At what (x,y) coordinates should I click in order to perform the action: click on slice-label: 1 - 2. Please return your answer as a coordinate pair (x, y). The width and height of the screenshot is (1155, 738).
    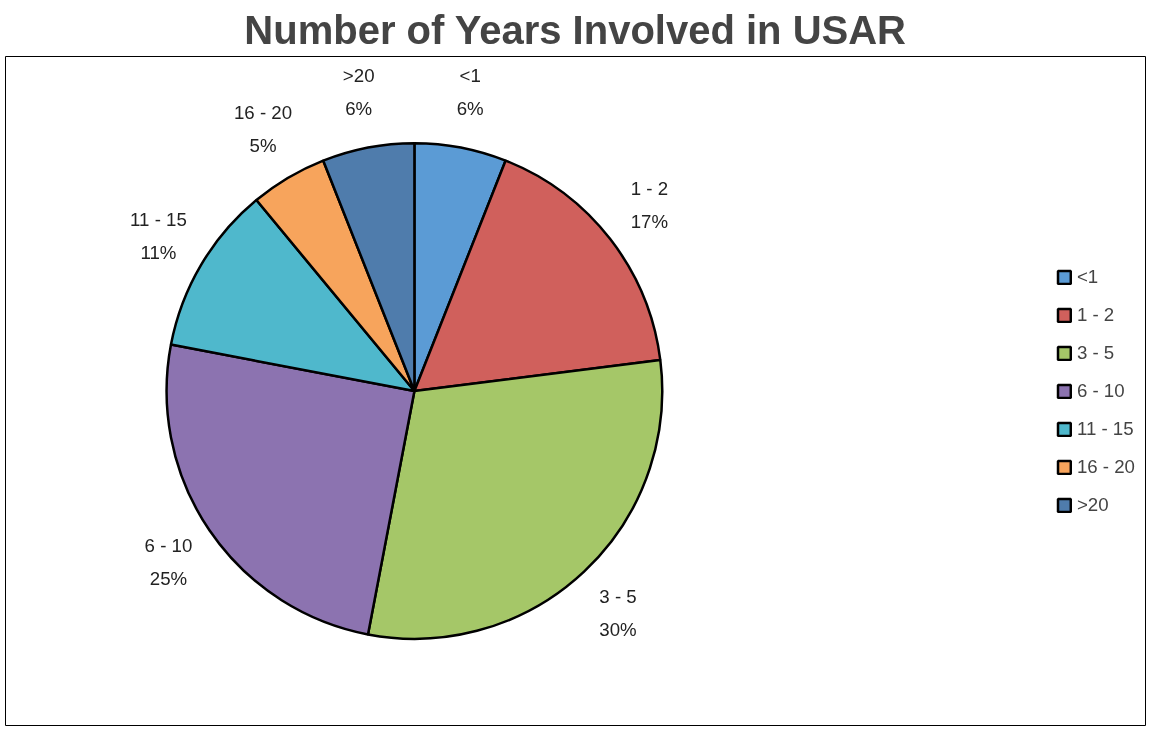
    Looking at the image, I should click on (649, 188).